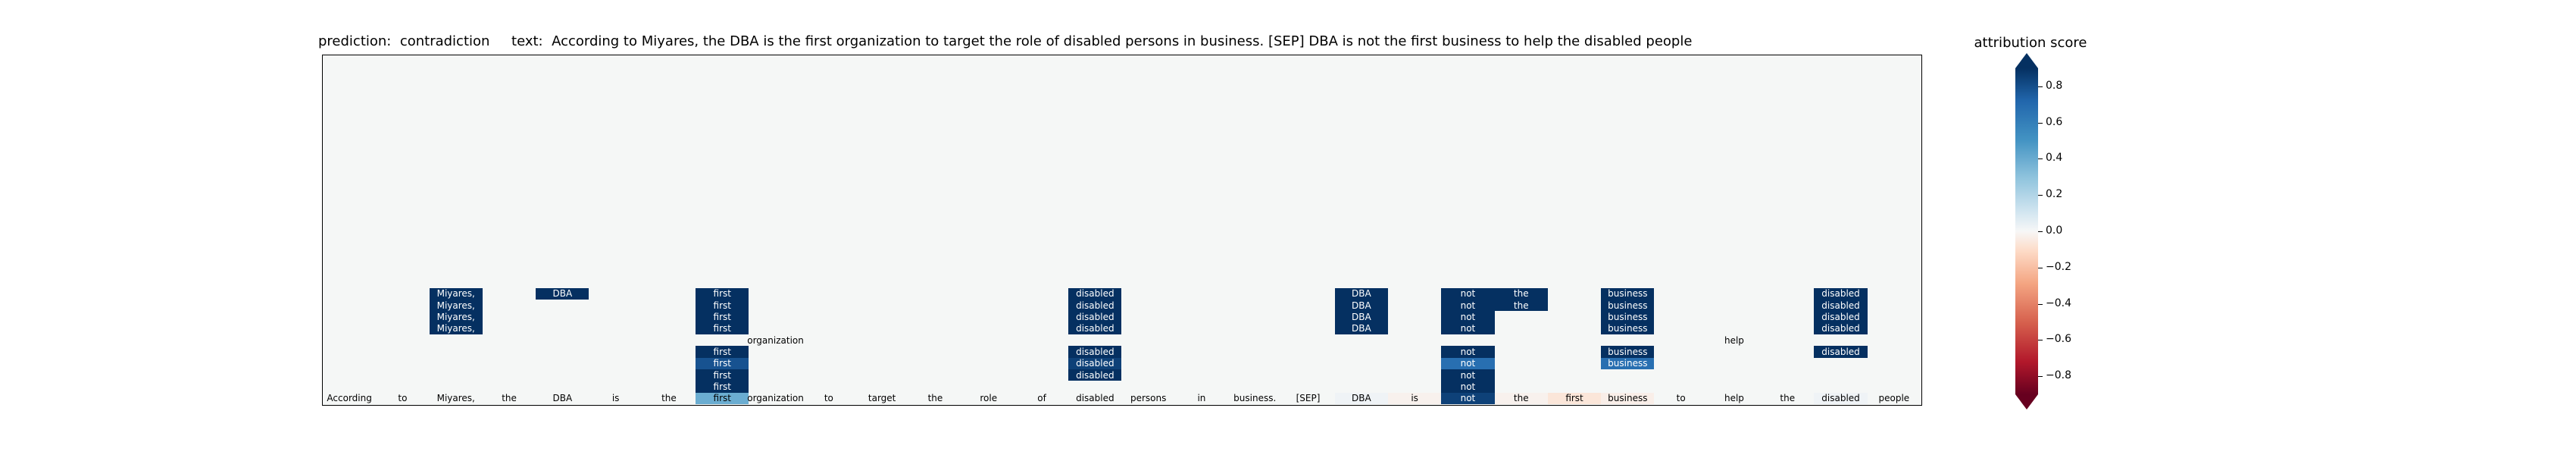  I want to click on colorbar-tick-label: −0.6, so click(2058, 339).